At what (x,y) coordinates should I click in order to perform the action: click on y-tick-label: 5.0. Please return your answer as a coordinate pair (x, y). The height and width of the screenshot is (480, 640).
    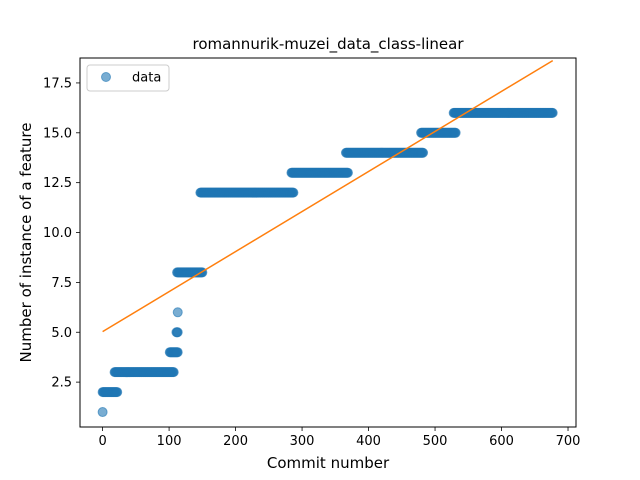
    Looking at the image, I should click on (61, 333).